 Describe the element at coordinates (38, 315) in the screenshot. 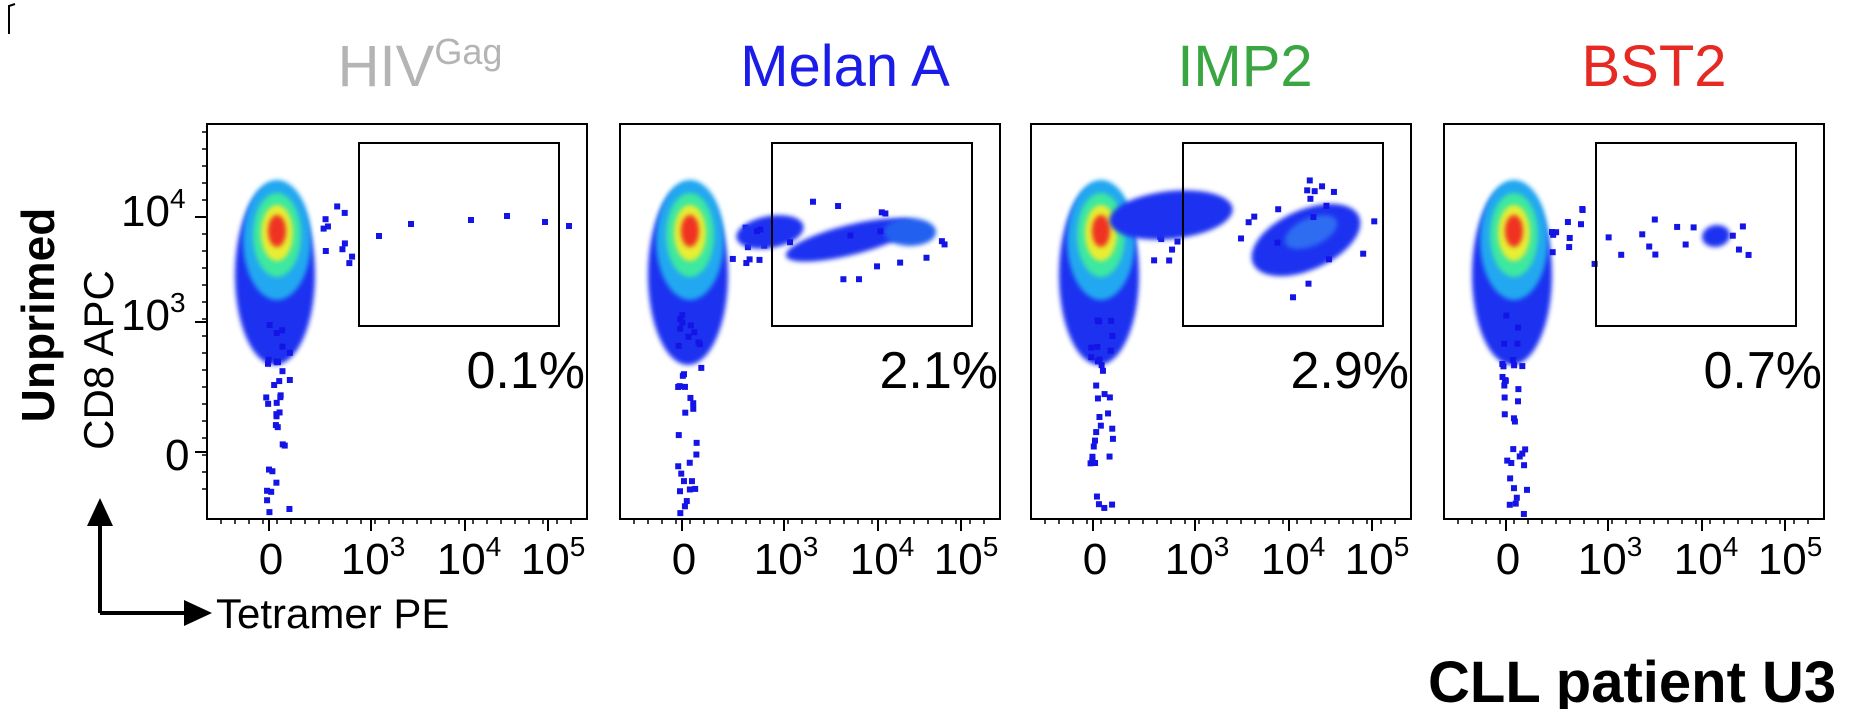

I see `row-label: Unprimed` at that location.